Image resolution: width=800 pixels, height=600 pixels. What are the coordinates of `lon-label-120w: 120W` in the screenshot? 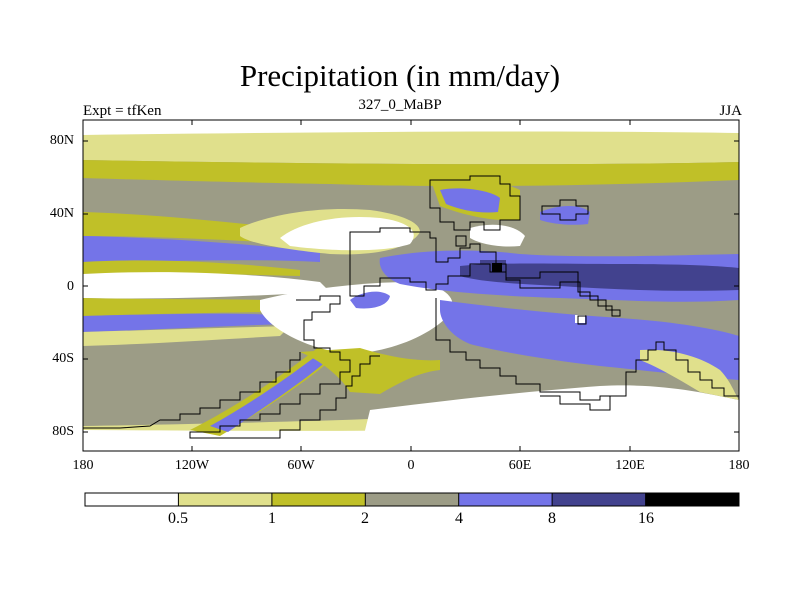 It's located at (192, 465).